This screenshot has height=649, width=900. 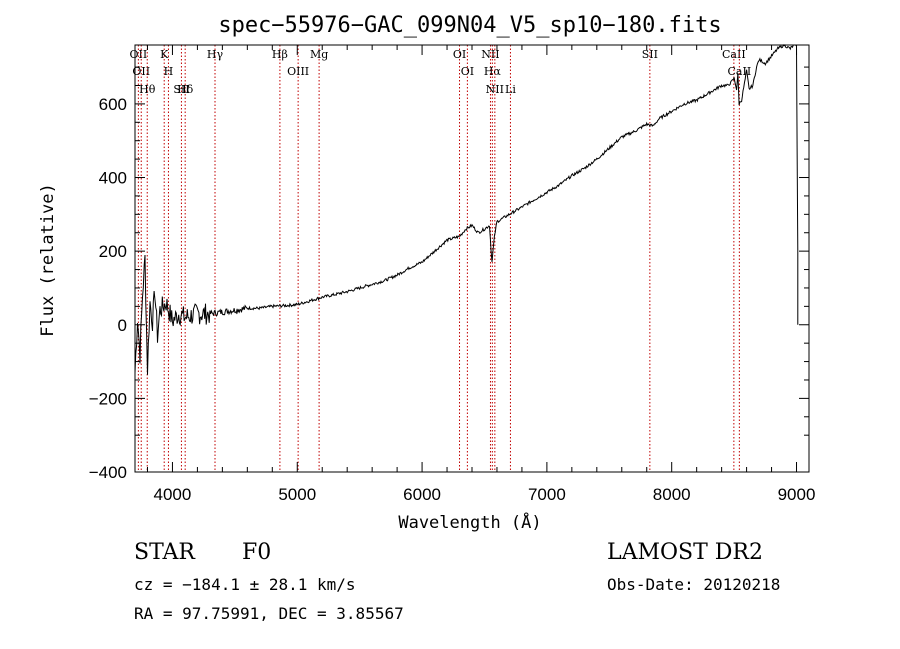 I want to click on survey-name: LAMOST DR2, so click(x=685, y=552).